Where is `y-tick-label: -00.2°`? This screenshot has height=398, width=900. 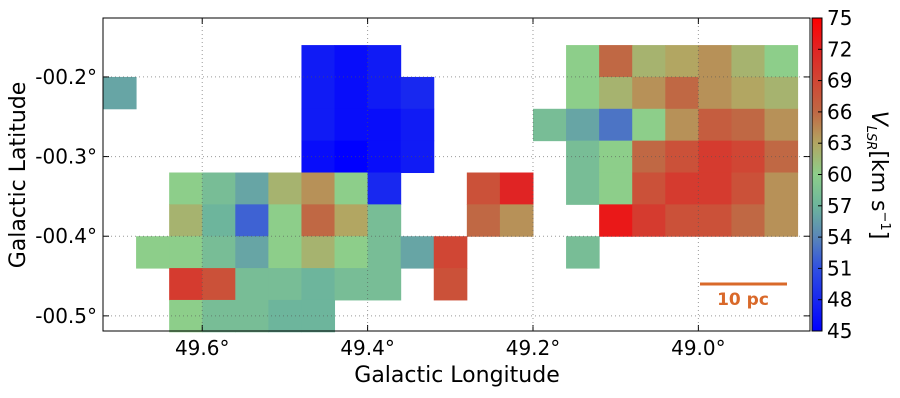 y-tick-label: -00.2° is located at coordinates (66, 77).